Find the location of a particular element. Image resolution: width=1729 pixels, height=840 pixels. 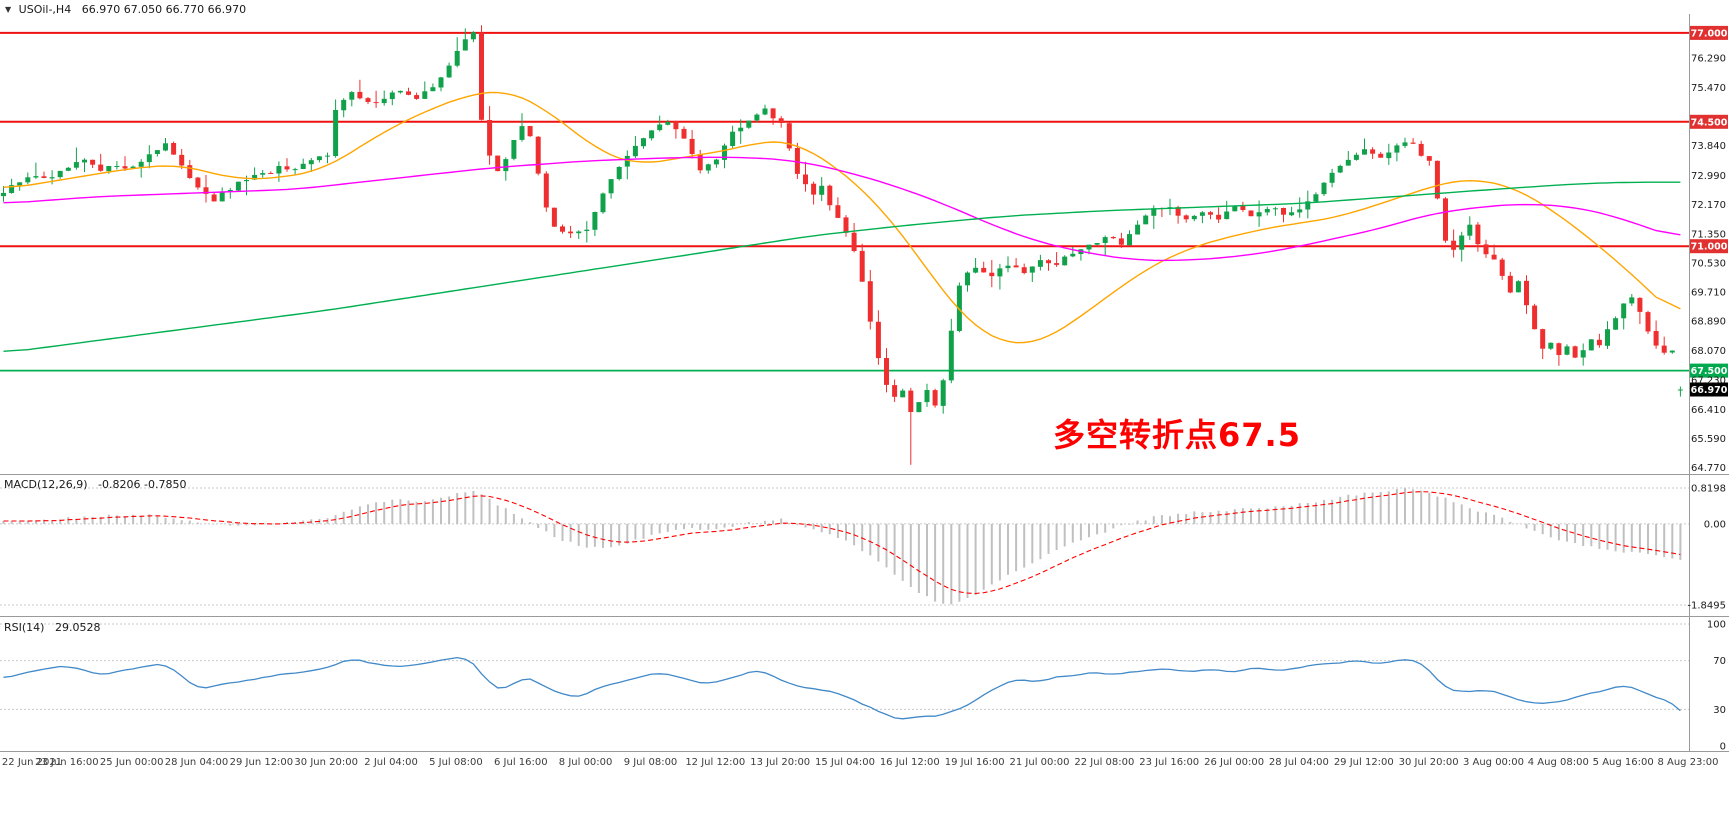

rsi-axis-label: 30 is located at coordinates (1719, 710).